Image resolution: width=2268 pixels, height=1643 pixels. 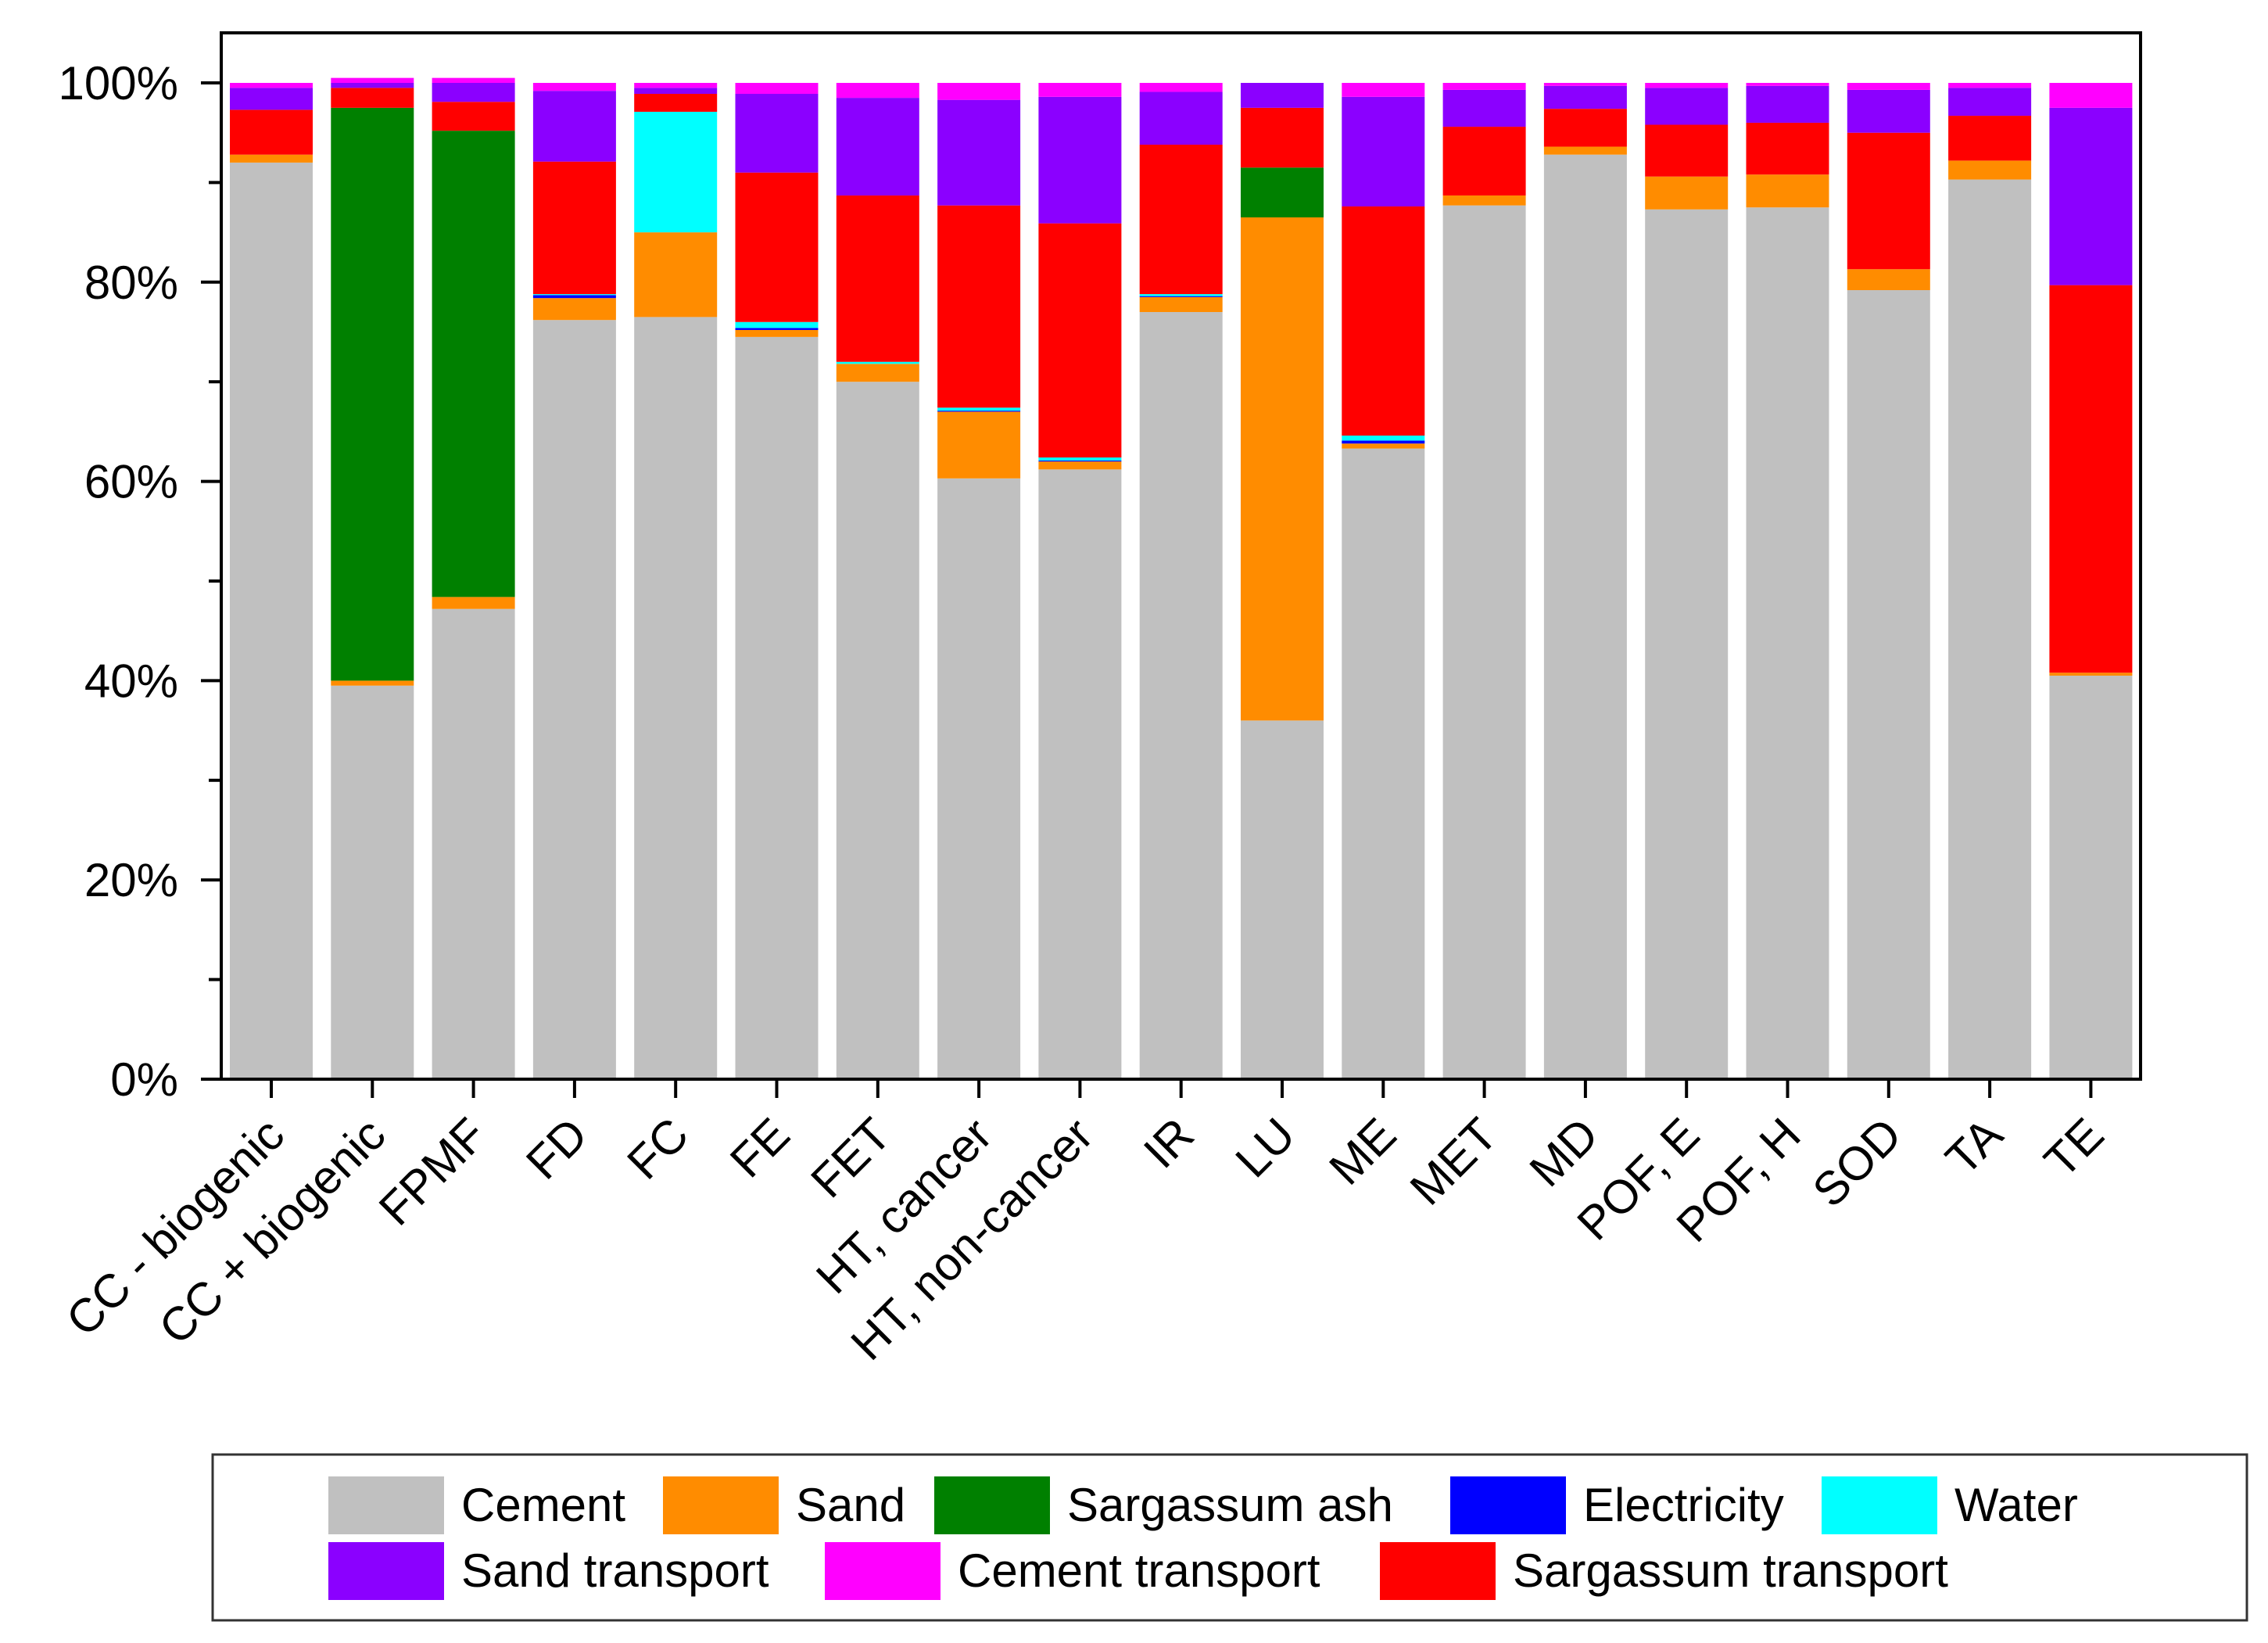 What do you see at coordinates (2074, 1148) in the screenshot?
I see `x-tick-label: TE` at bounding box center [2074, 1148].